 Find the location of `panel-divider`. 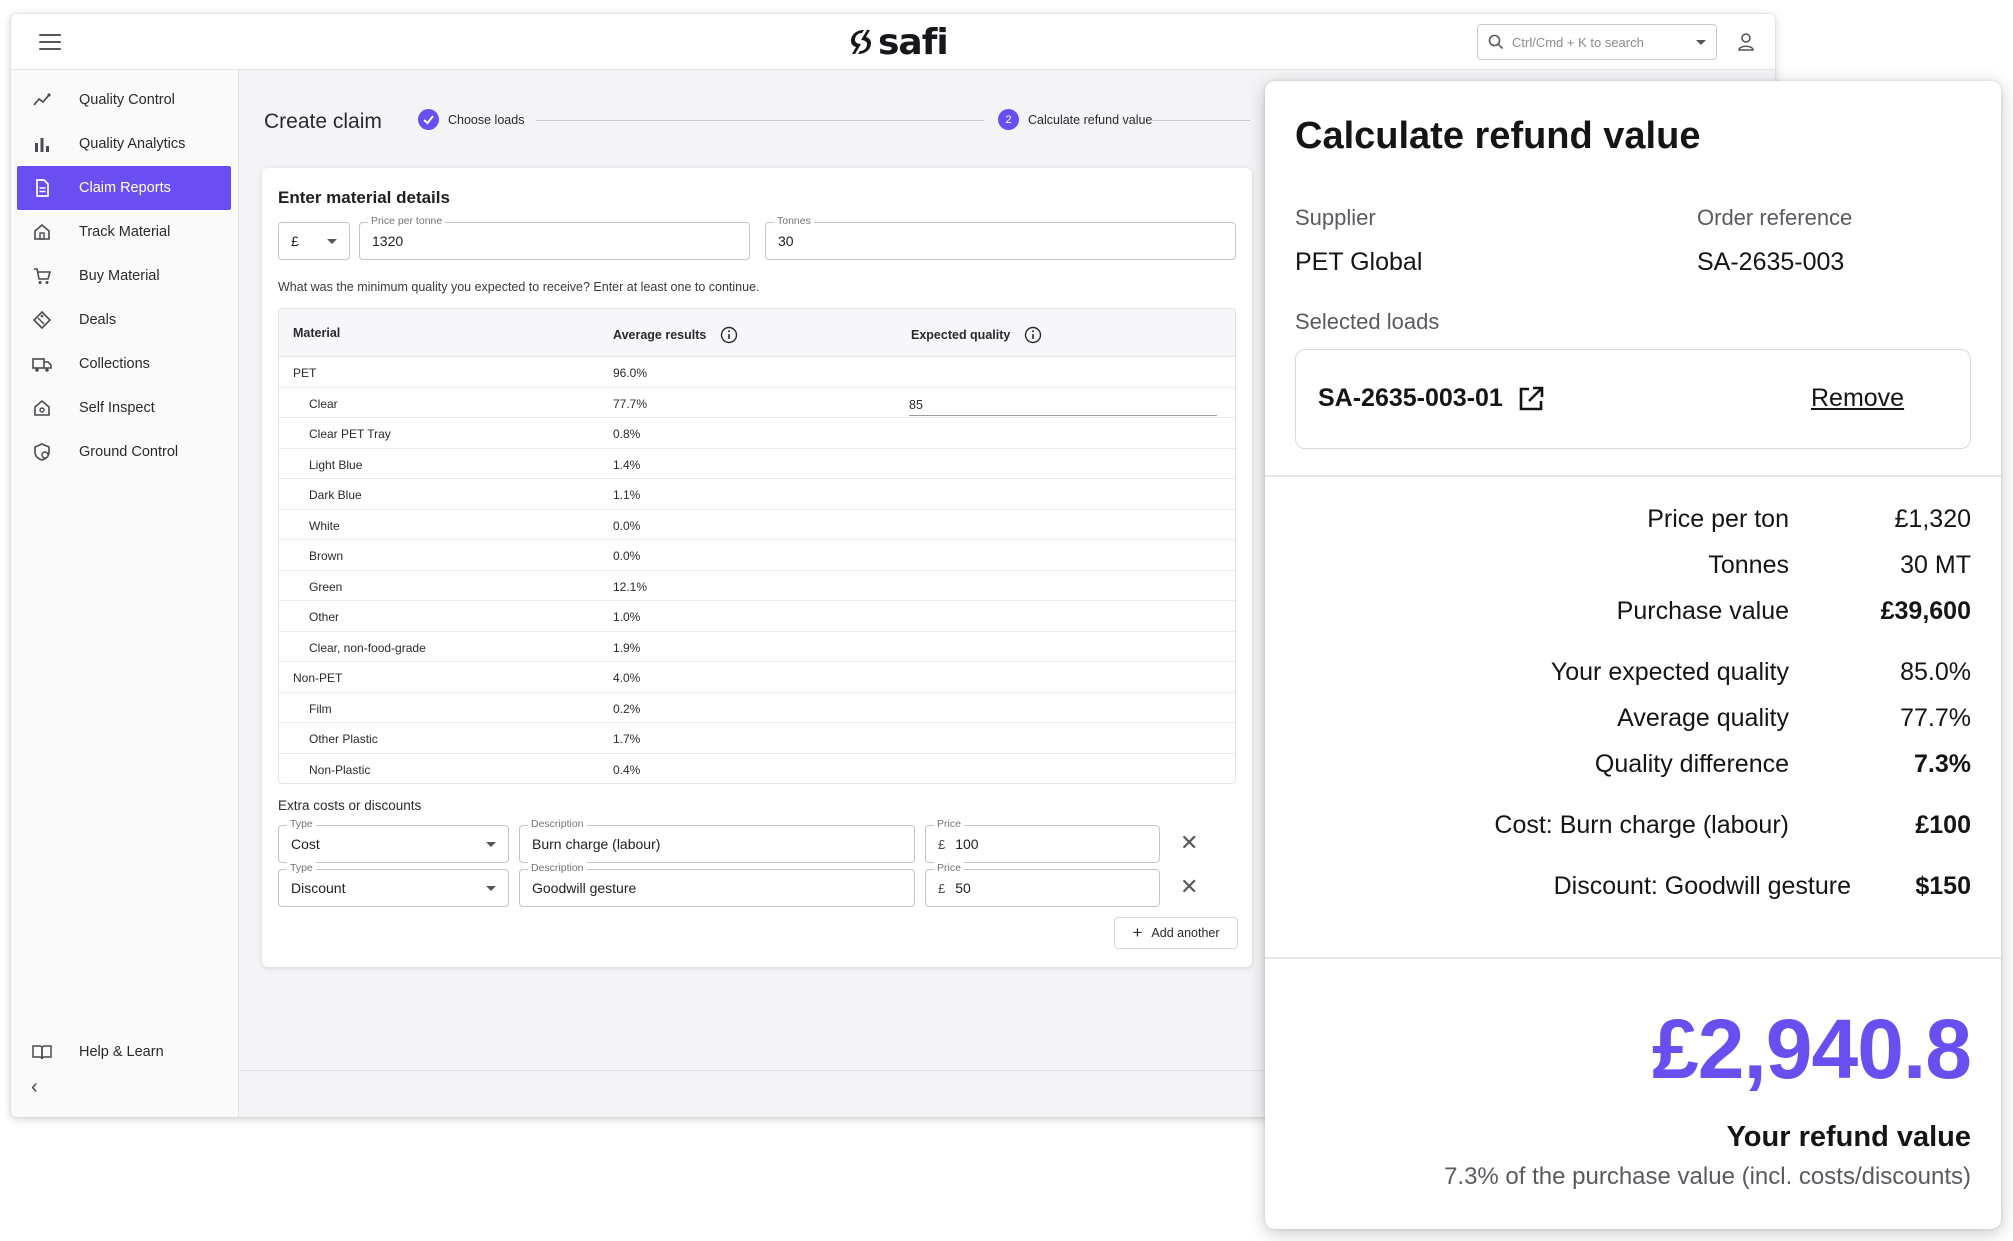

panel-divider is located at coordinates (1633, 958).